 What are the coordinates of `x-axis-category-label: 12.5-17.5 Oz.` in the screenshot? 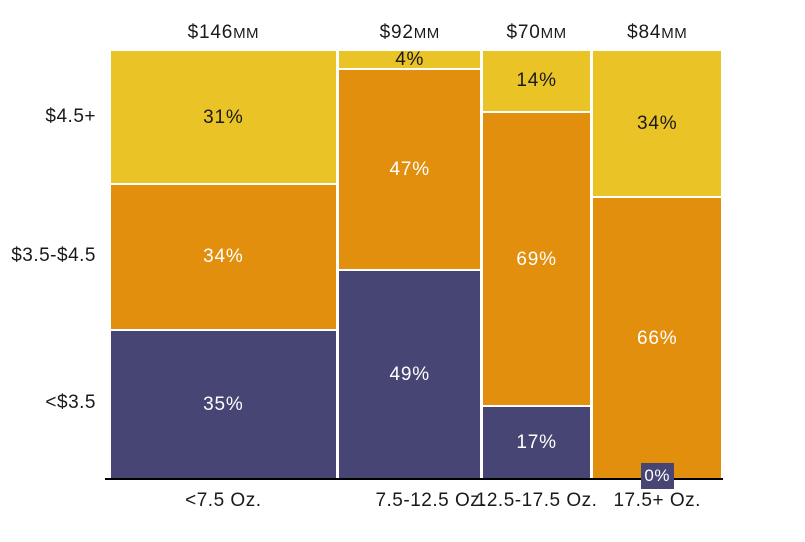 It's located at (536, 500).